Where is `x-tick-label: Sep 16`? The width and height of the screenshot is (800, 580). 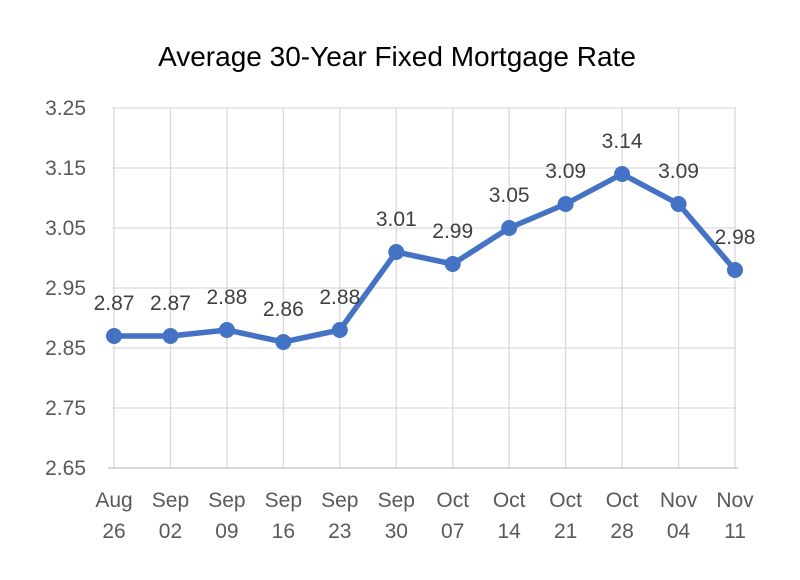 x-tick-label: Sep 16 is located at coordinates (283, 516).